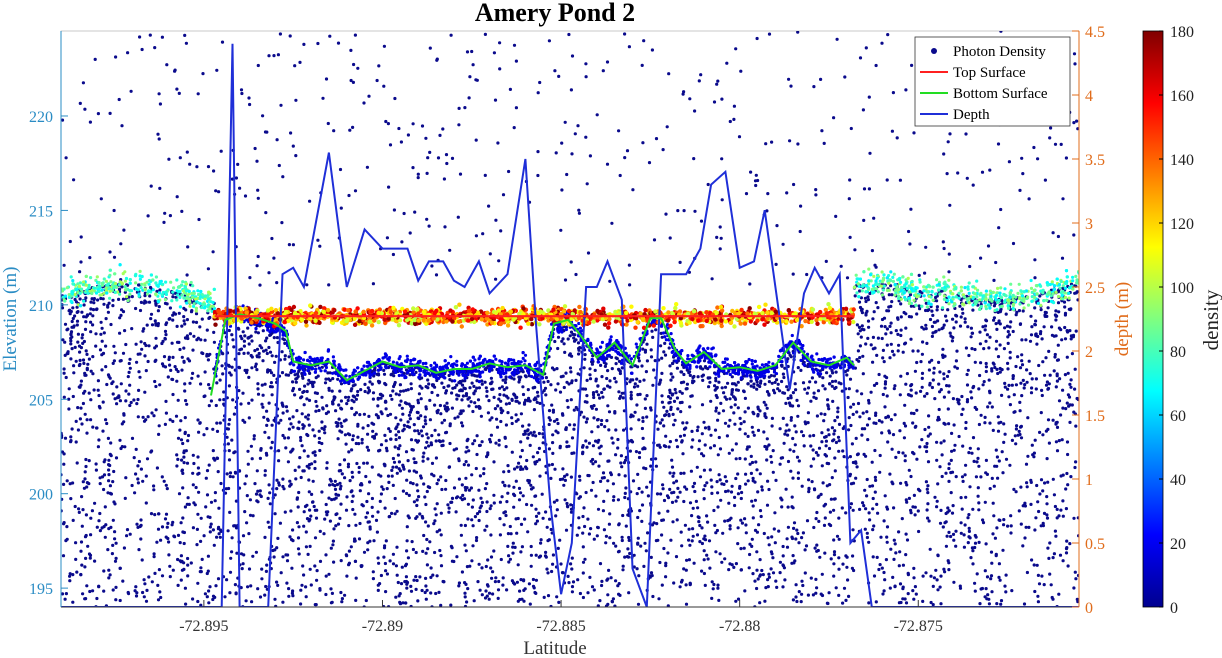 This screenshot has width=1222, height=658. Describe the element at coordinates (999, 52) in the screenshot. I see `legend-entry-photon-density: Photon Density` at that location.